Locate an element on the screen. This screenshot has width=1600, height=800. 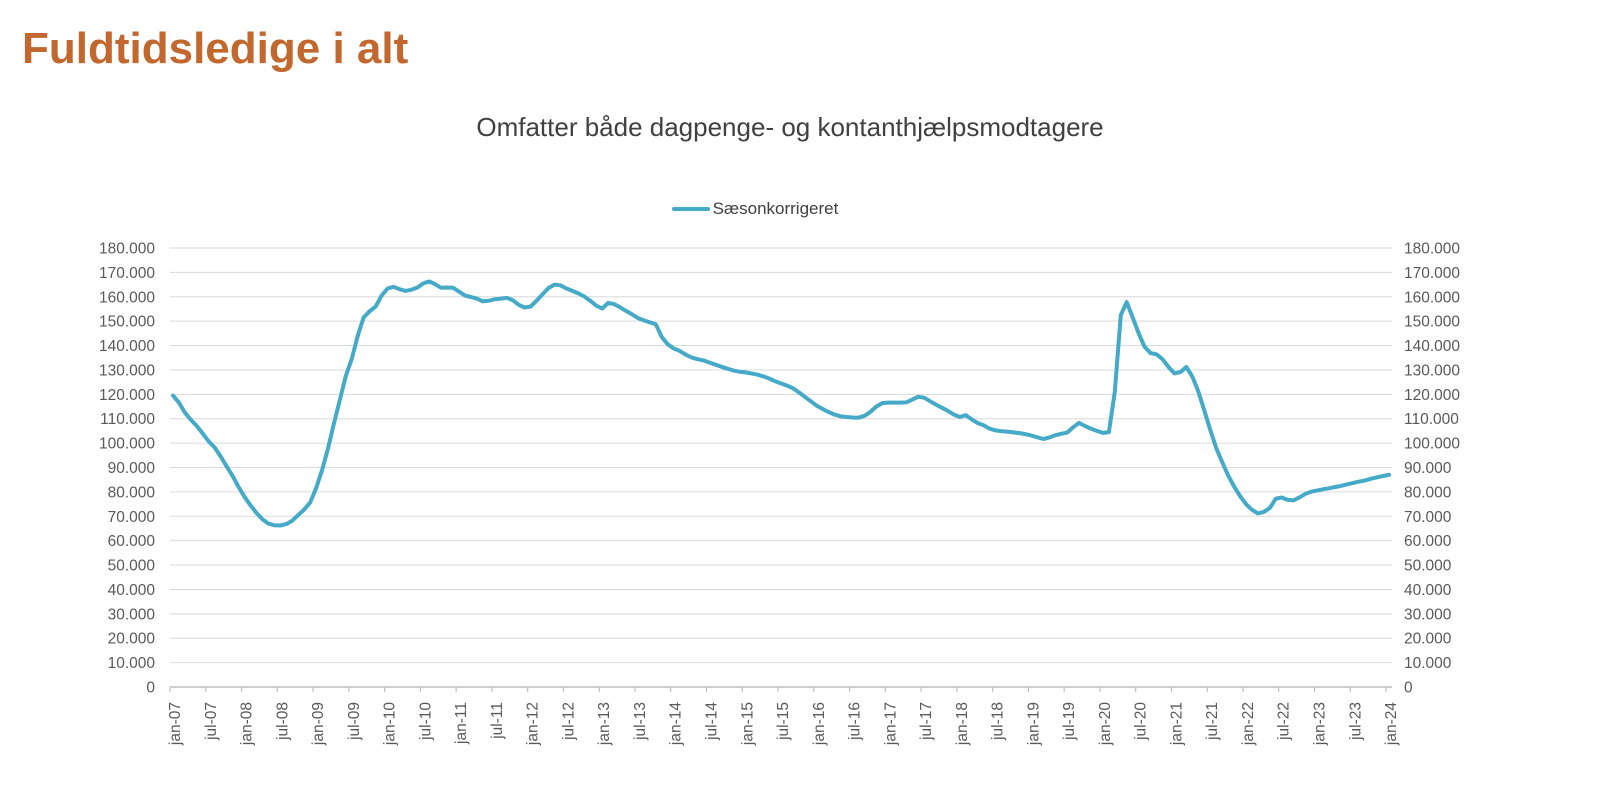
y-axis-tick-label-left: 40.000 is located at coordinates (132, 590).